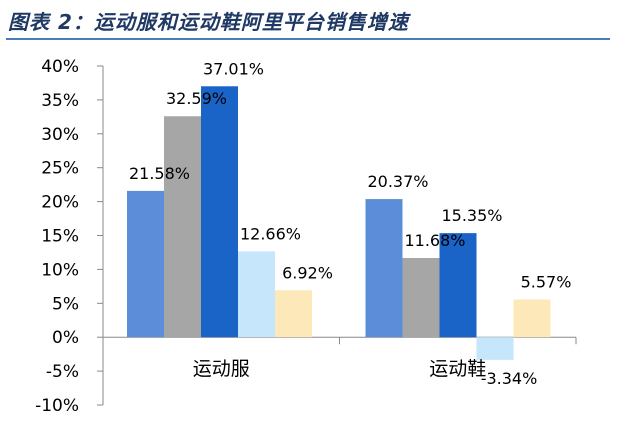 The image size is (632, 438). What do you see at coordinates (208, 22) in the screenshot?
I see `chart-title: 图表 2：运动服和运动鞋阿里平台销售增速` at bounding box center [208, 22].